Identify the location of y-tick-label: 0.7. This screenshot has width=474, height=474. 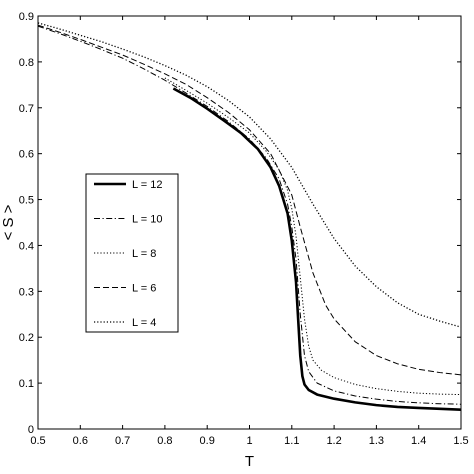
(26, 109).